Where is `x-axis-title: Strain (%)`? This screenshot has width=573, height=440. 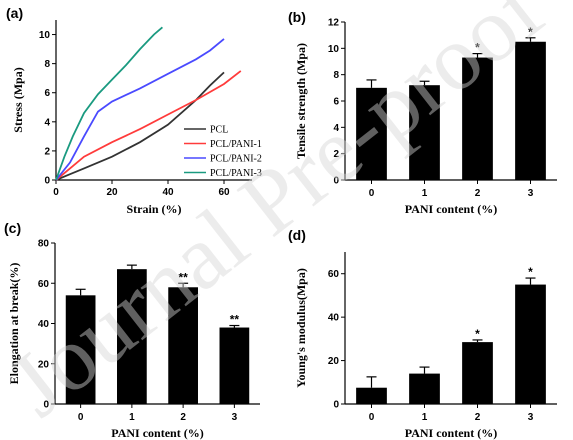 x-axis-title: Strain (%) is located at coordinates (154, 209).